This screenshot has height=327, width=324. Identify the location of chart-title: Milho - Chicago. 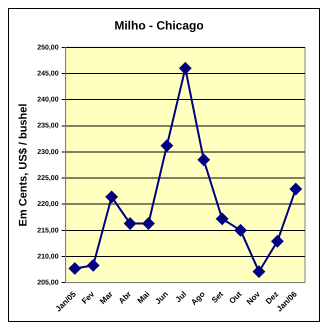
(159, 25).